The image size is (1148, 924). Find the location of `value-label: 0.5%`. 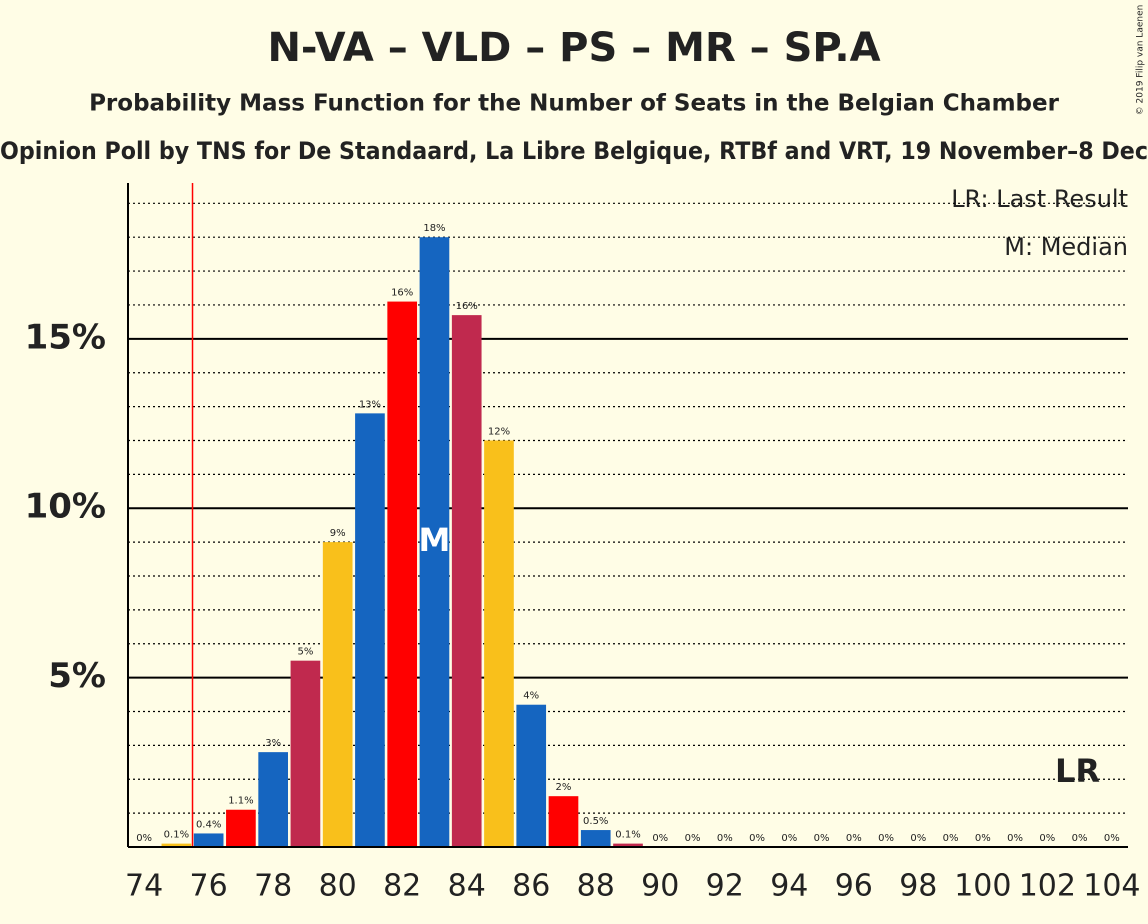

value-label: 0.5% is located at coordinates (595, 821).